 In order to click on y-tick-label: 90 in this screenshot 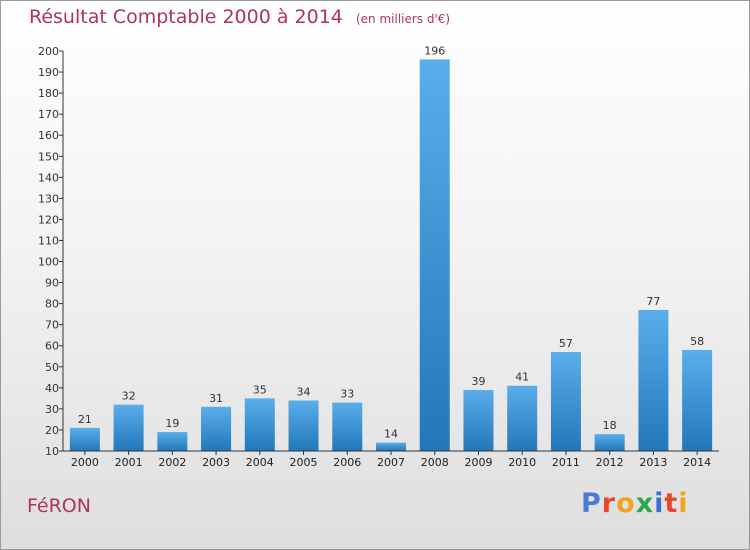, I will do `click(52, 283)`.